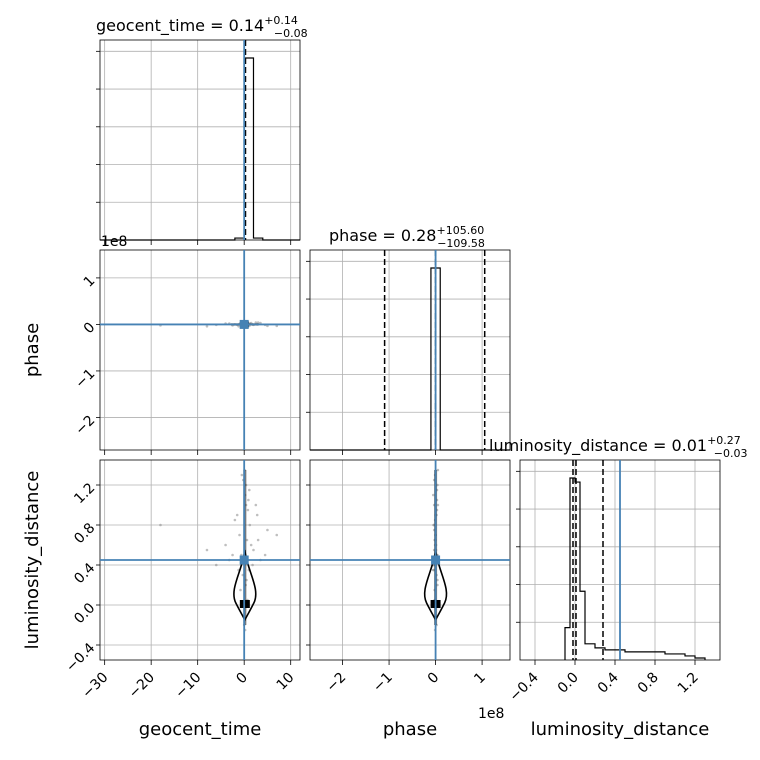 This screenshot has height=760, width=760. Describe the element at coordinates (480, 679) in the screenshot. I see `tick-label-x-phase: 1` at that location.